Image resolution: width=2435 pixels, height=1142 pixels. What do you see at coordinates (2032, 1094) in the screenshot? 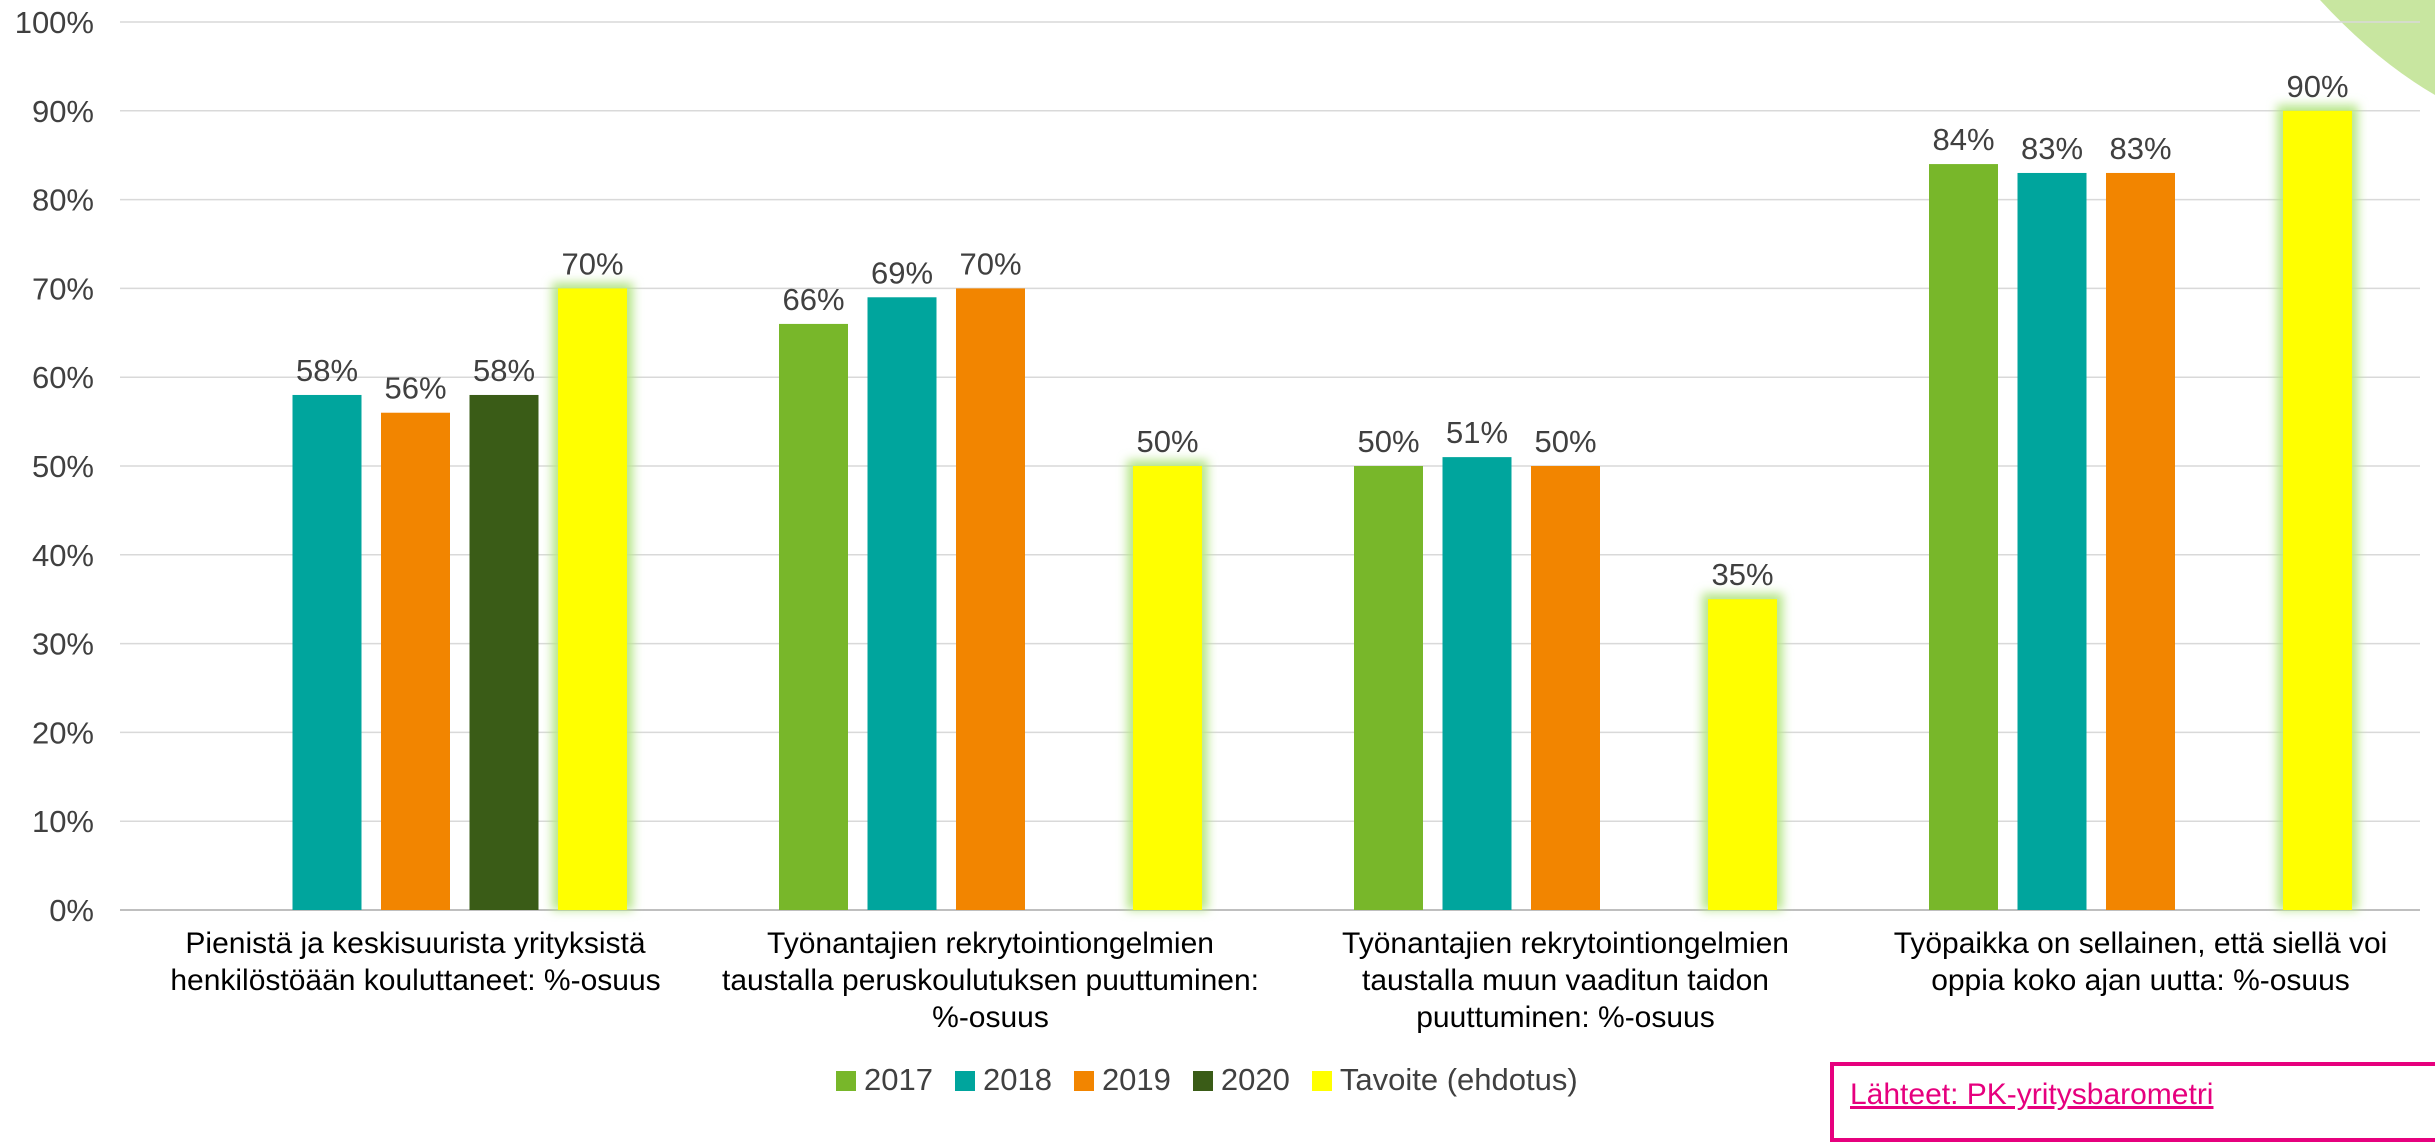
I see `source-text: Lähteet: PK-yritysbarometri` at bounding box center [2032, 1094].